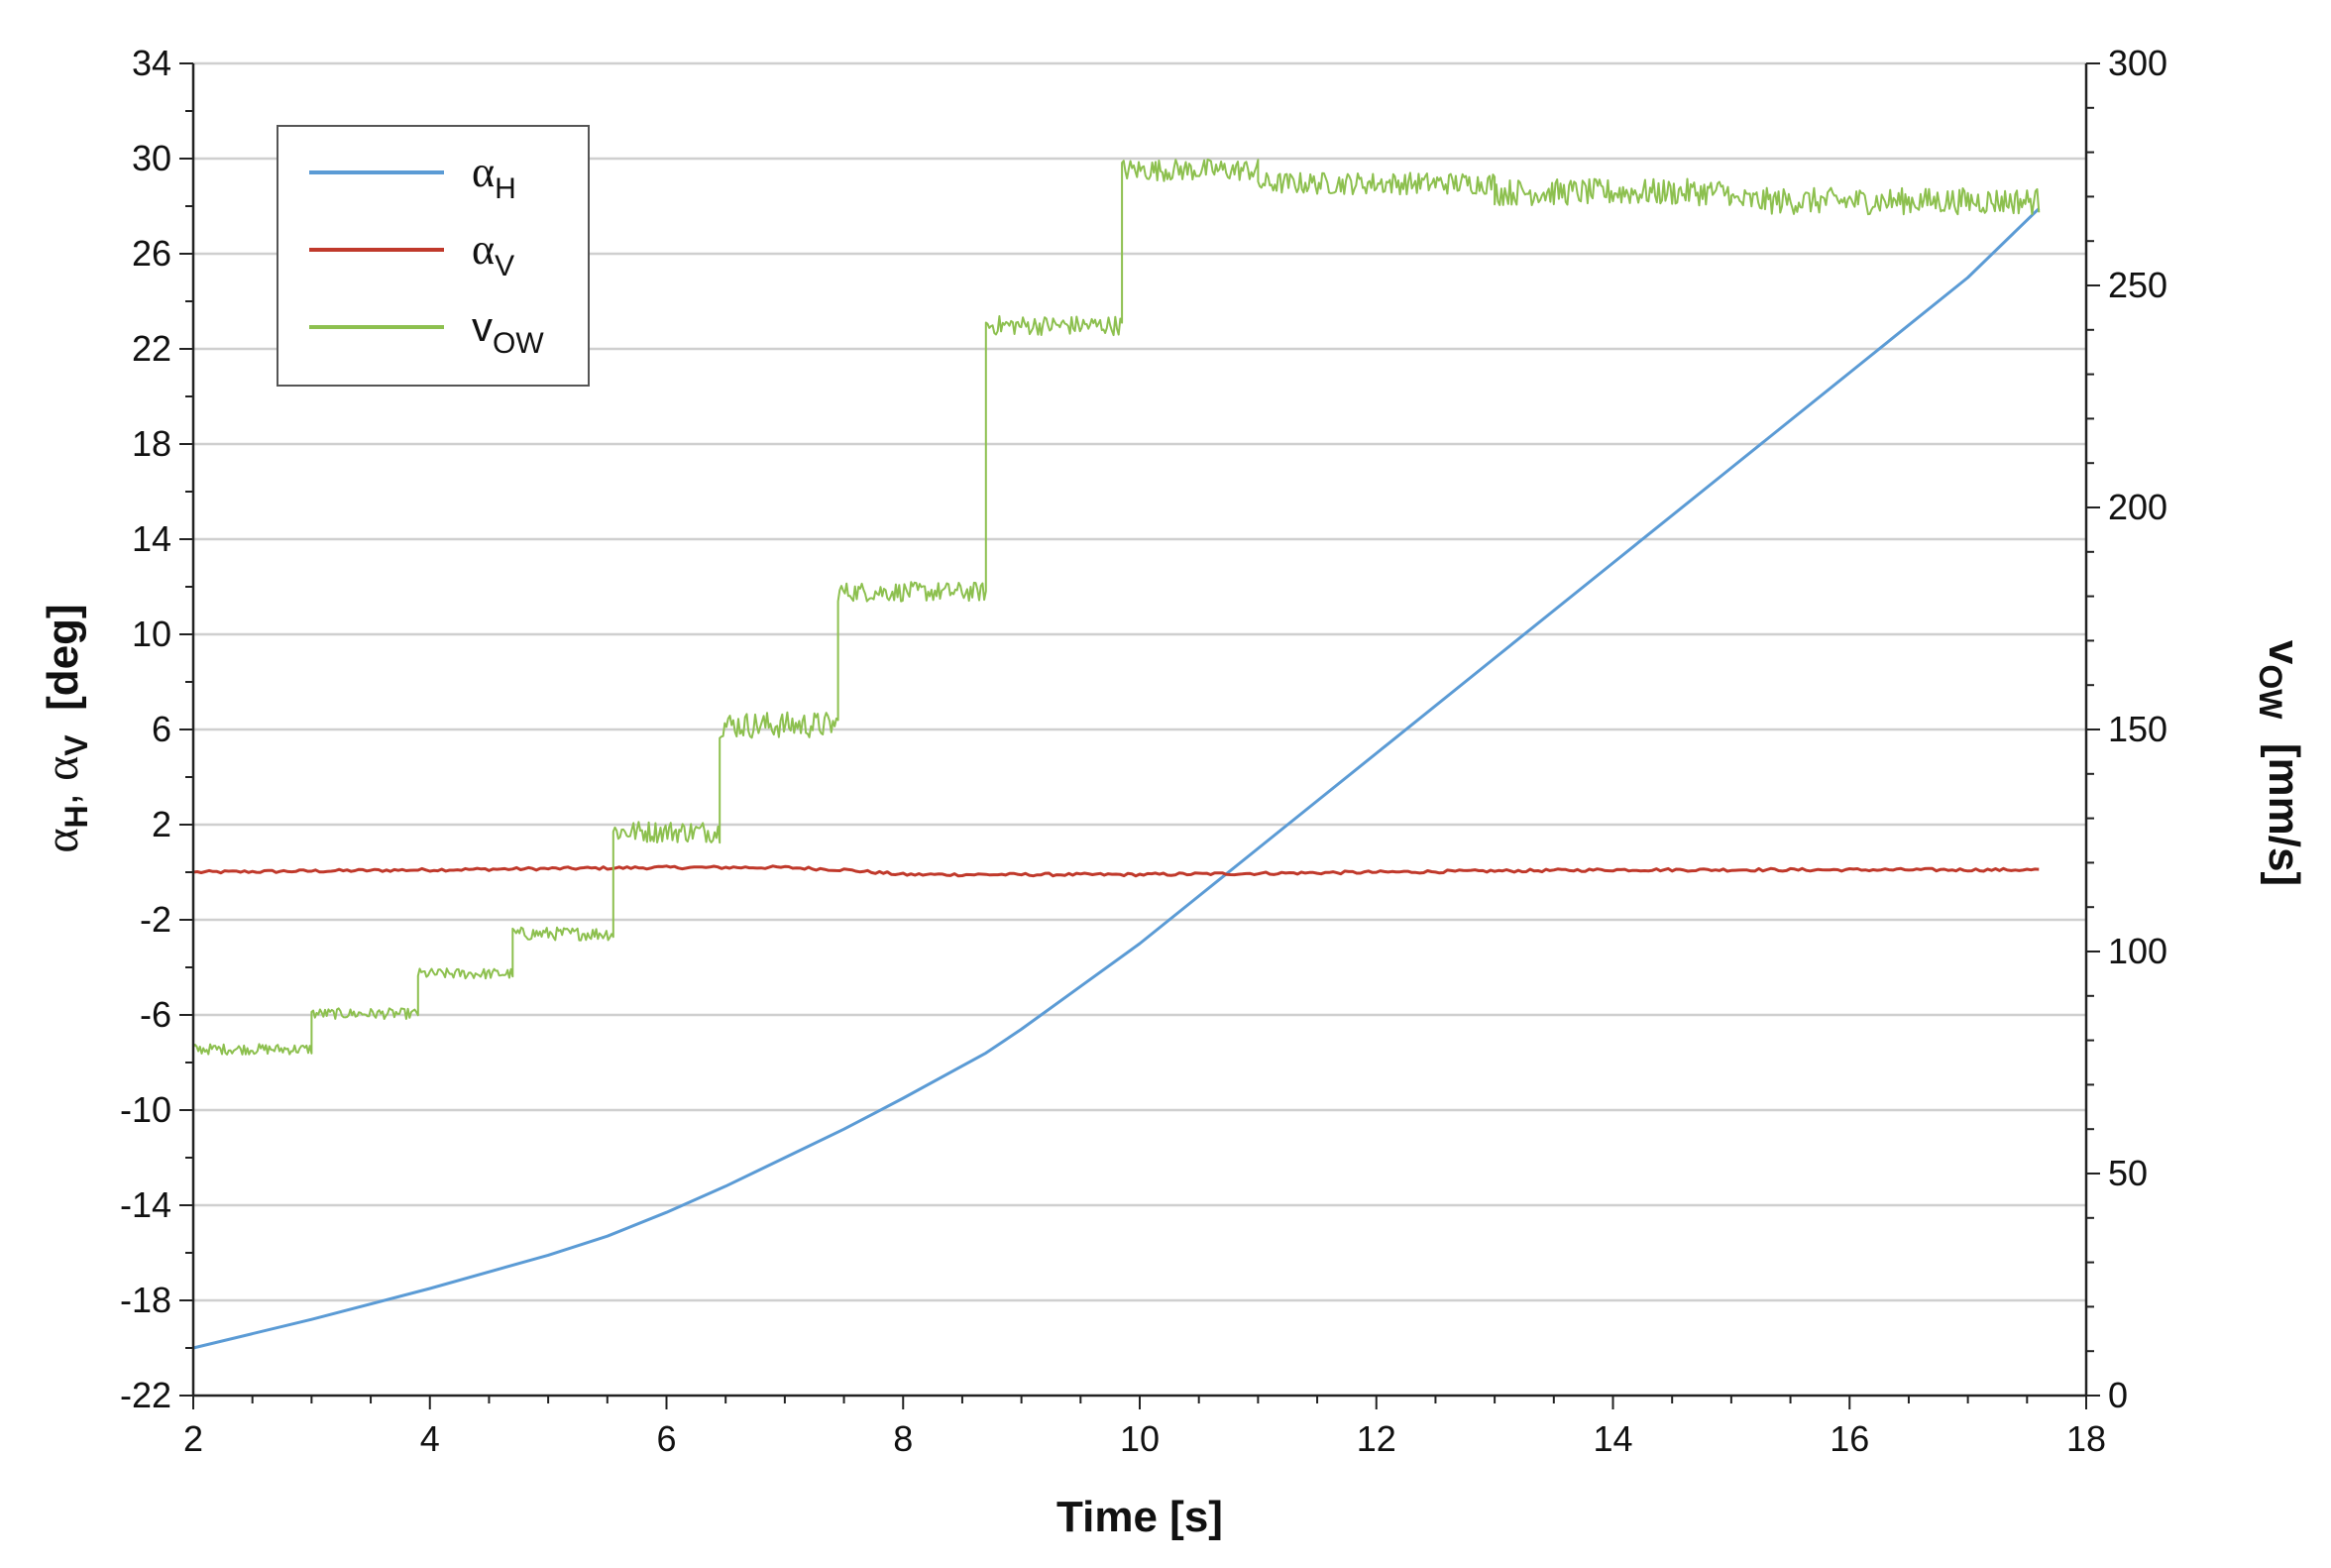 The image size is (2331, 1568). Describe the element at coordinates (1376, 1438) in the screenshot. I see `x-tick-label: 12` at that location.